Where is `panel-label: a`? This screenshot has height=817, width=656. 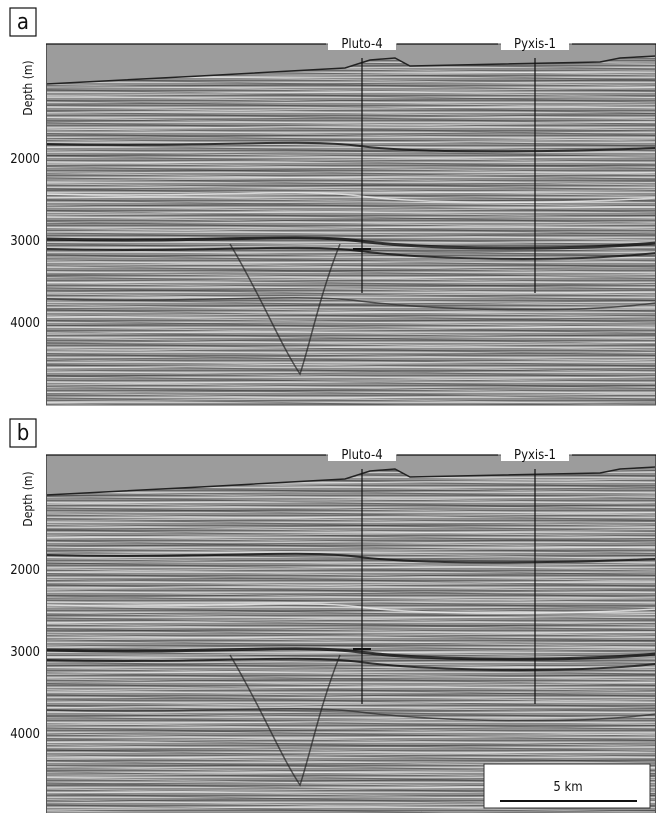
panel-label: a is located at coordinates (23, 22).